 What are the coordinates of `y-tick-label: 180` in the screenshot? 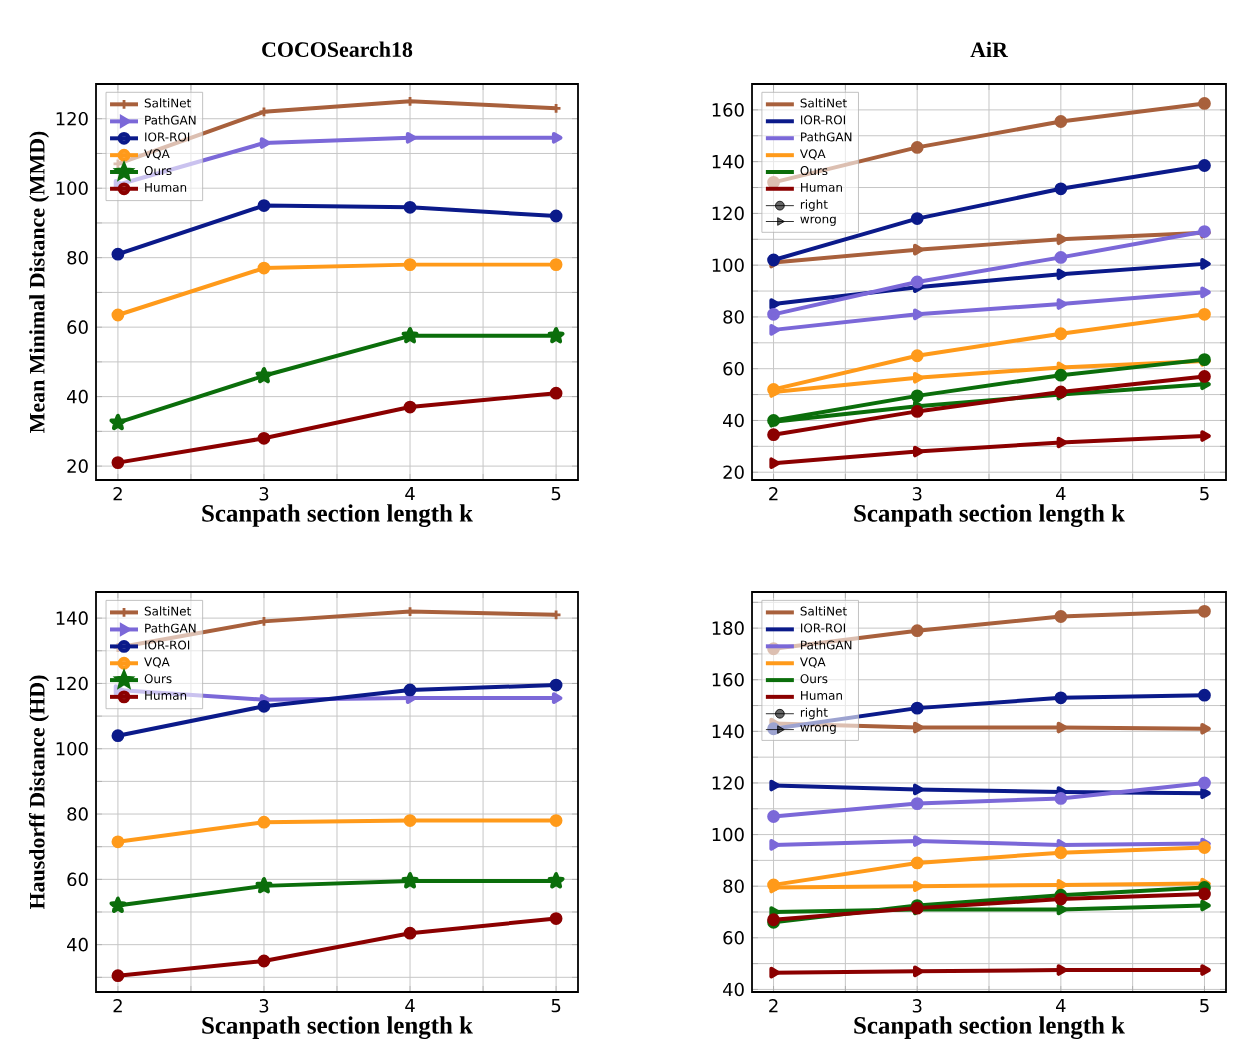 It's located at (728, 628).